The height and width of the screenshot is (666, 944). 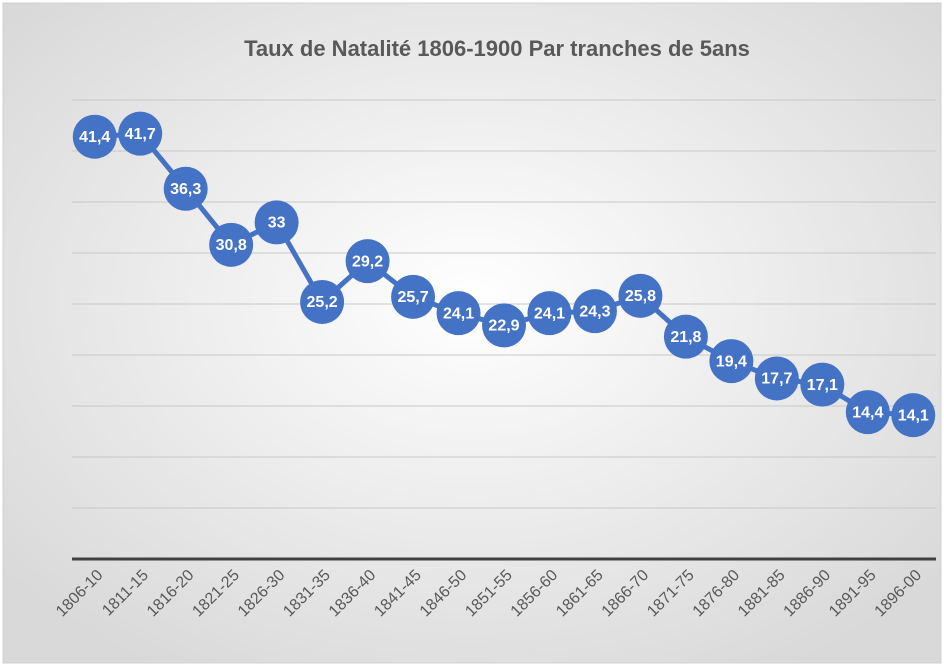 I want to click on data-label: 17,7, so click(x=776, y=379).